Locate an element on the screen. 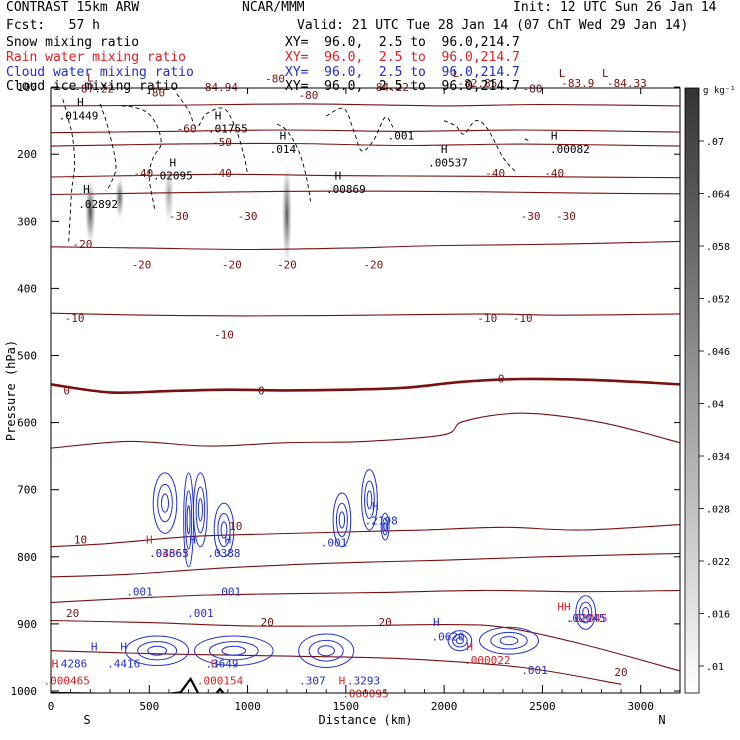 The image size is (740, 740). x-tick-label: 500 is located at coordinates (149, 706).